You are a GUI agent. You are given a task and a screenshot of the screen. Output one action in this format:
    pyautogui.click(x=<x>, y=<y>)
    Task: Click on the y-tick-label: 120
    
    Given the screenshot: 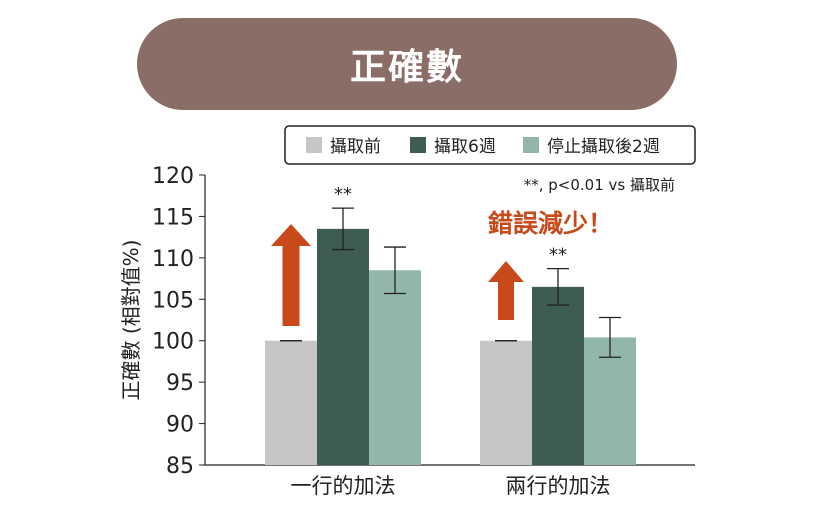 What is the action you would take?
    pyautogui.click(x=173, y=176)
    